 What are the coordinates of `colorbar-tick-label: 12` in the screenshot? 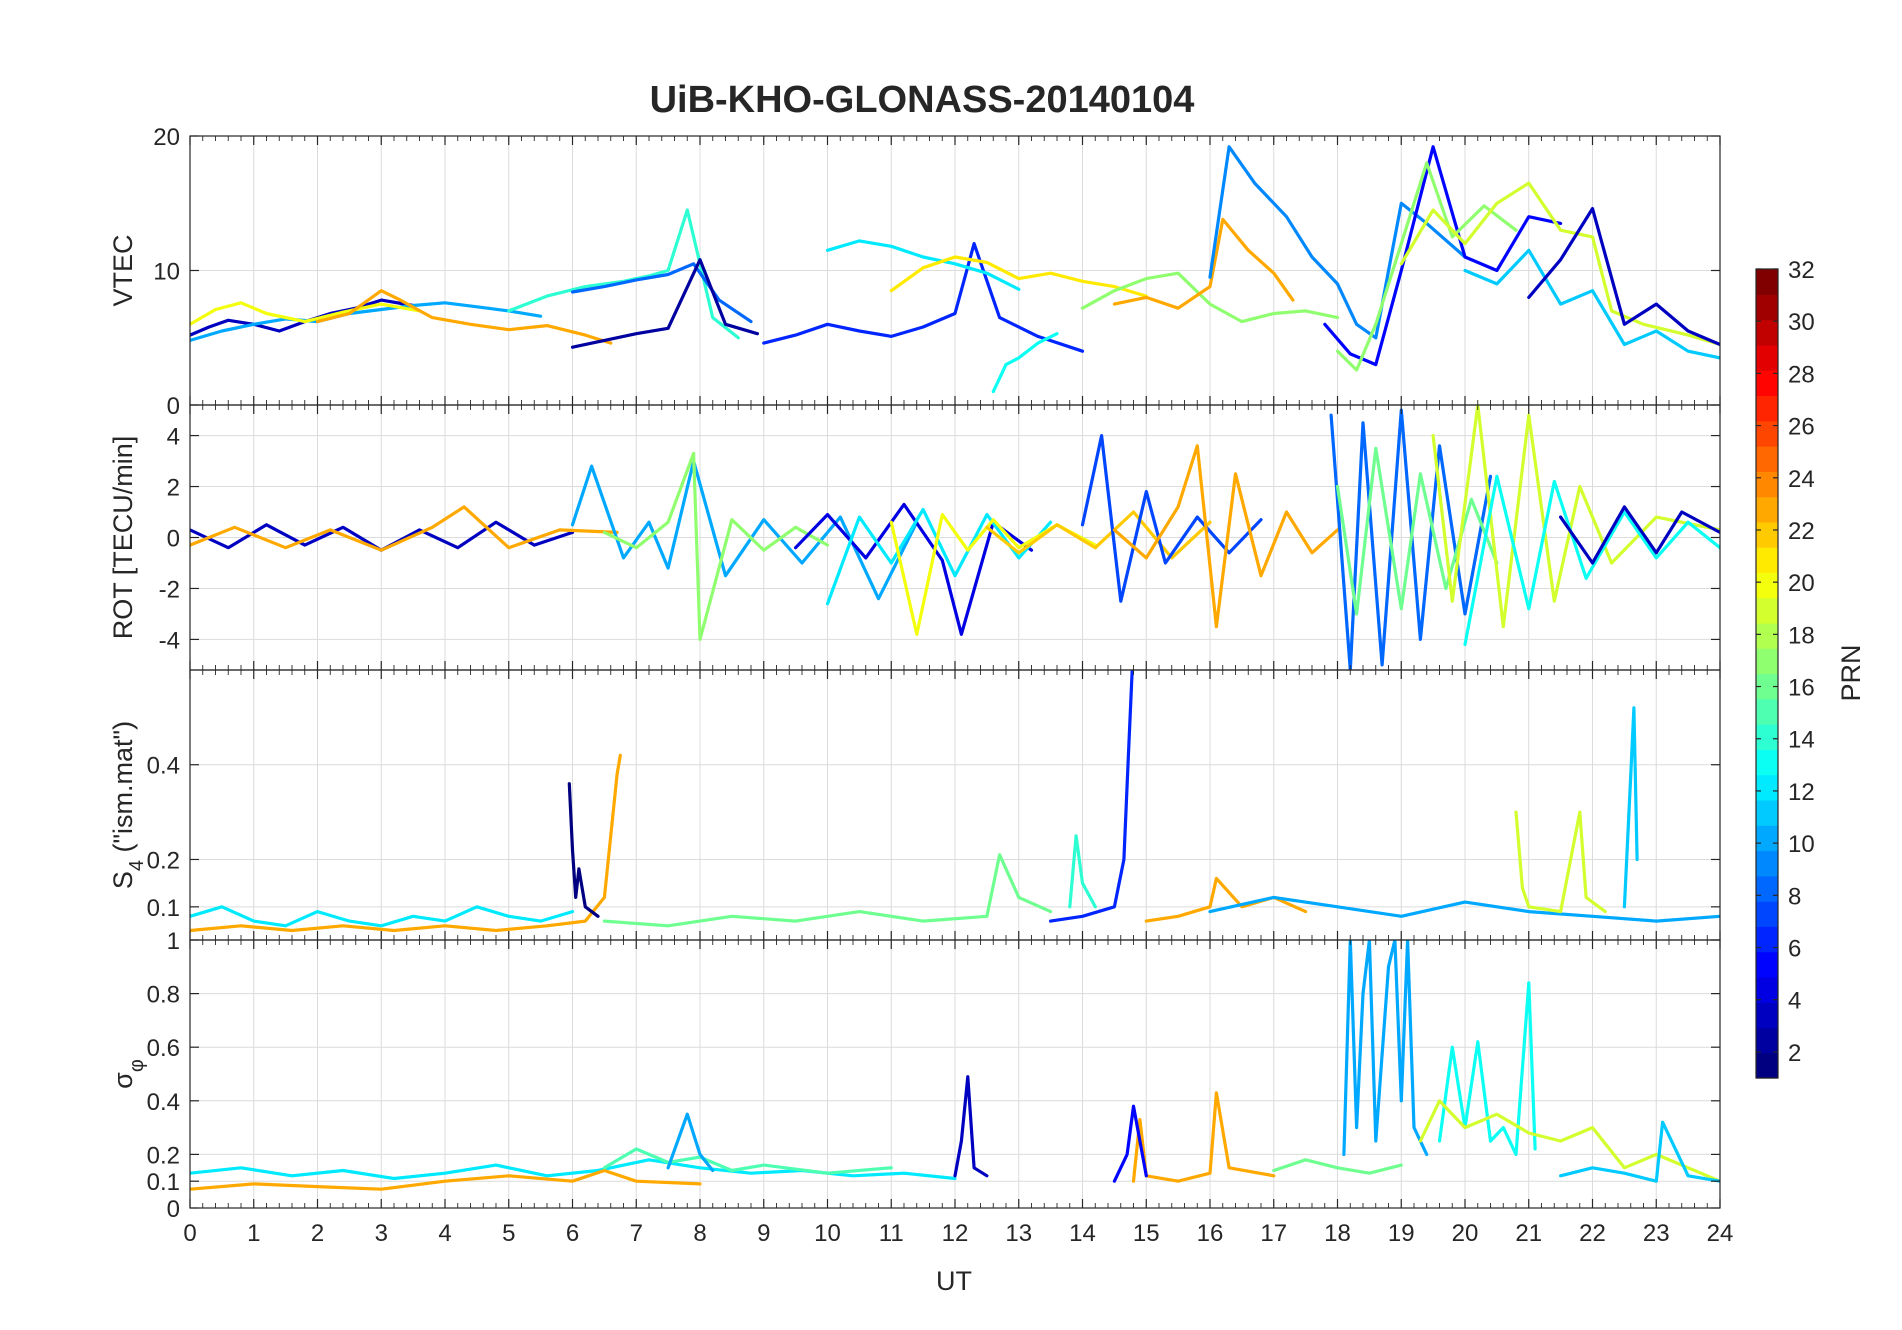 It's located at (1801, 792).